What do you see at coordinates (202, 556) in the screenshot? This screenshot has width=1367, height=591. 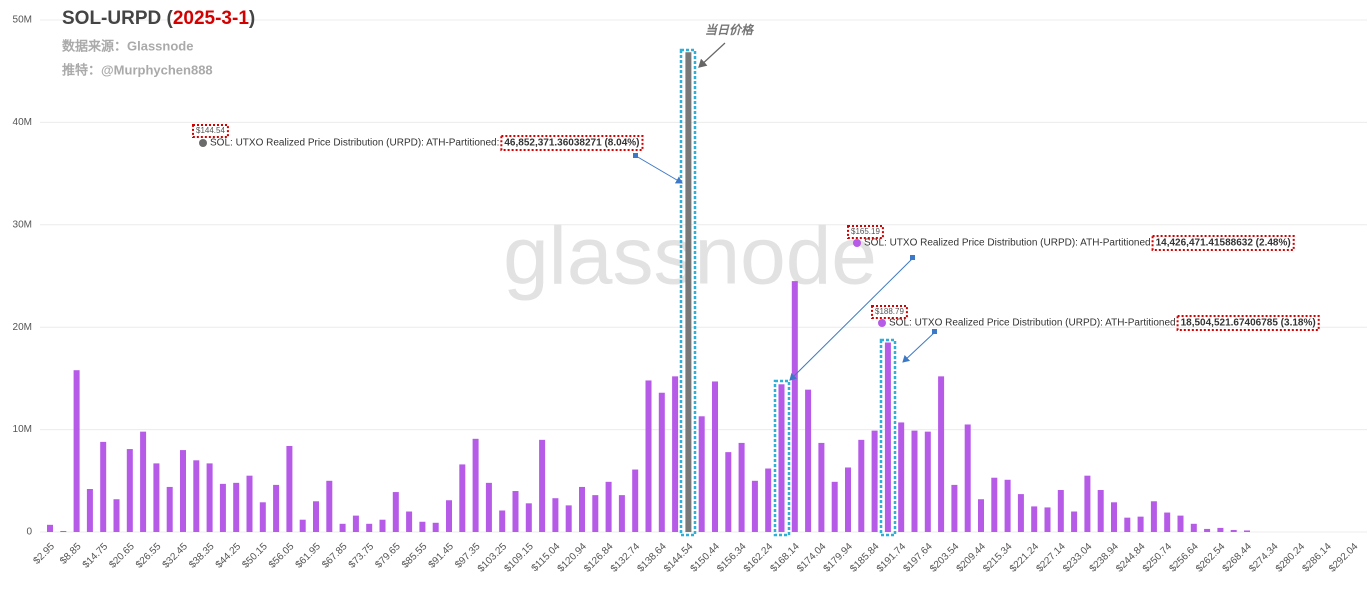 I see `x-tick-label: $38.35` at bounding box center [202, 556].